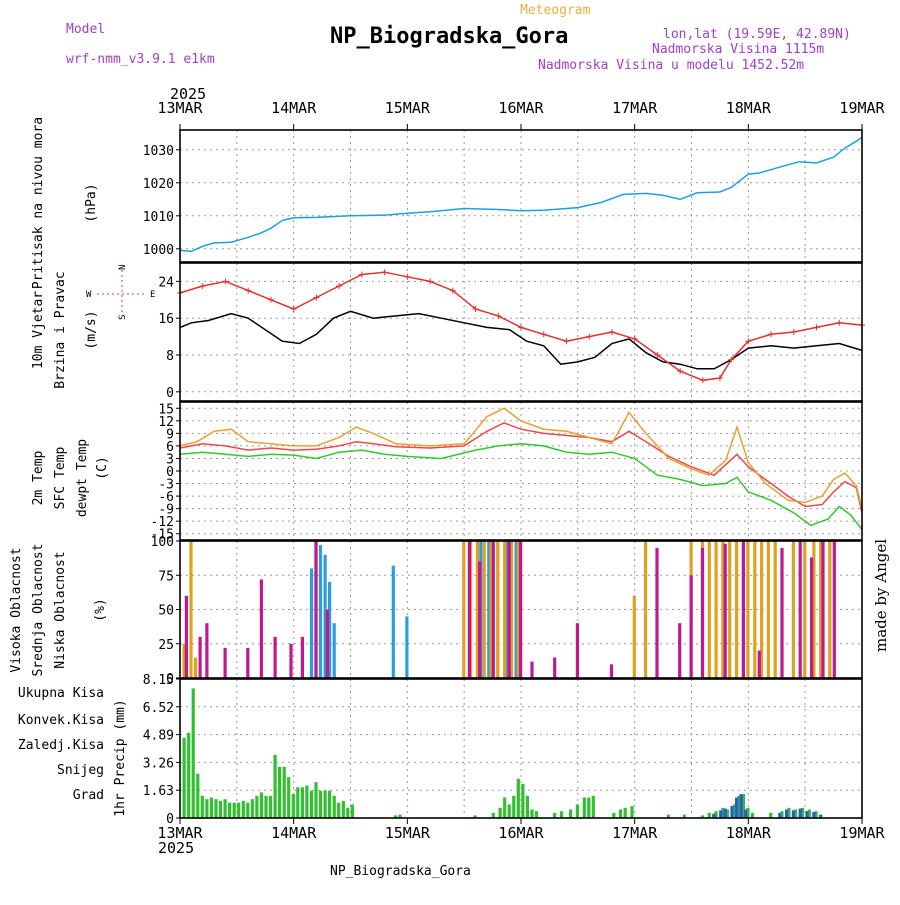 The image size is (900, 905). I want to click on y-tick-label: 100, so click(162, 542).